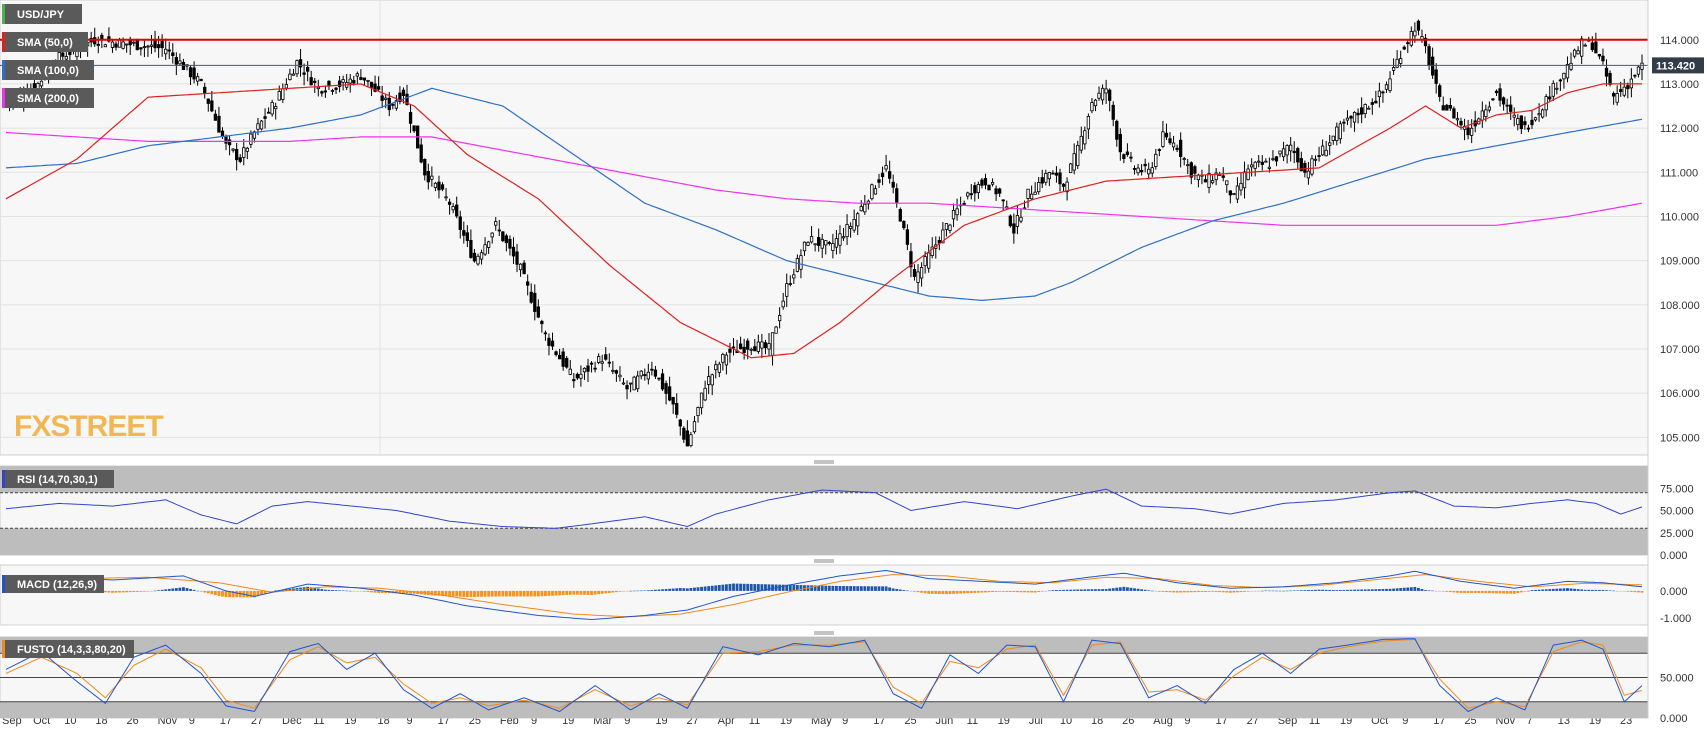  What do you see at coordinates (3, 584) in the screenshot?
I see `macd-swatch` at bounding box center [3, 584].